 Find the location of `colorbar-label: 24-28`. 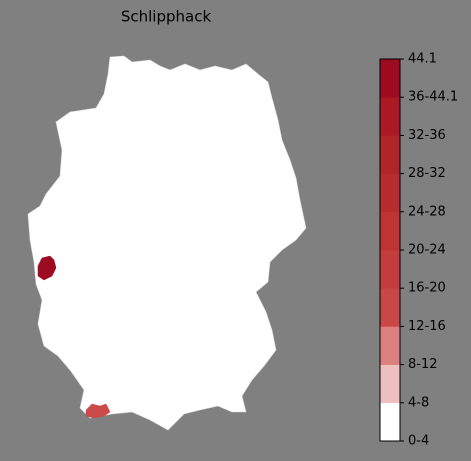

colorbar-label: 24-28 is located at coordinates (427, 211).